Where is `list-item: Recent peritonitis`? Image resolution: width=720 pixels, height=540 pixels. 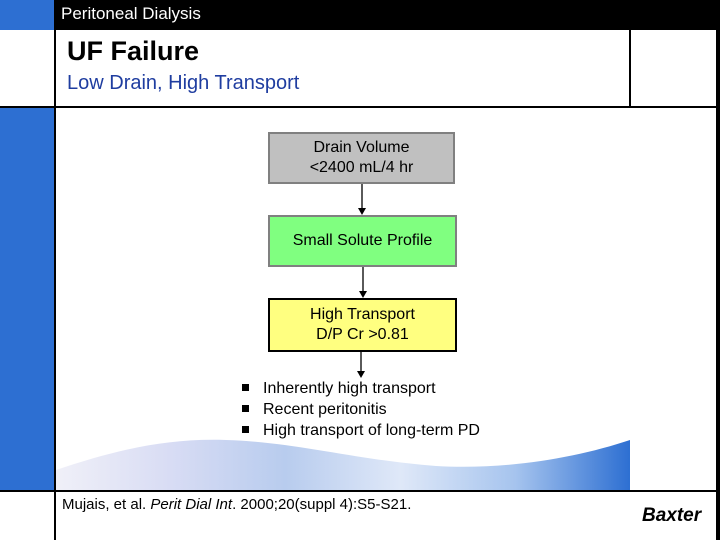 list-item: Recent peritonitis is located at coordinates (359, 409).